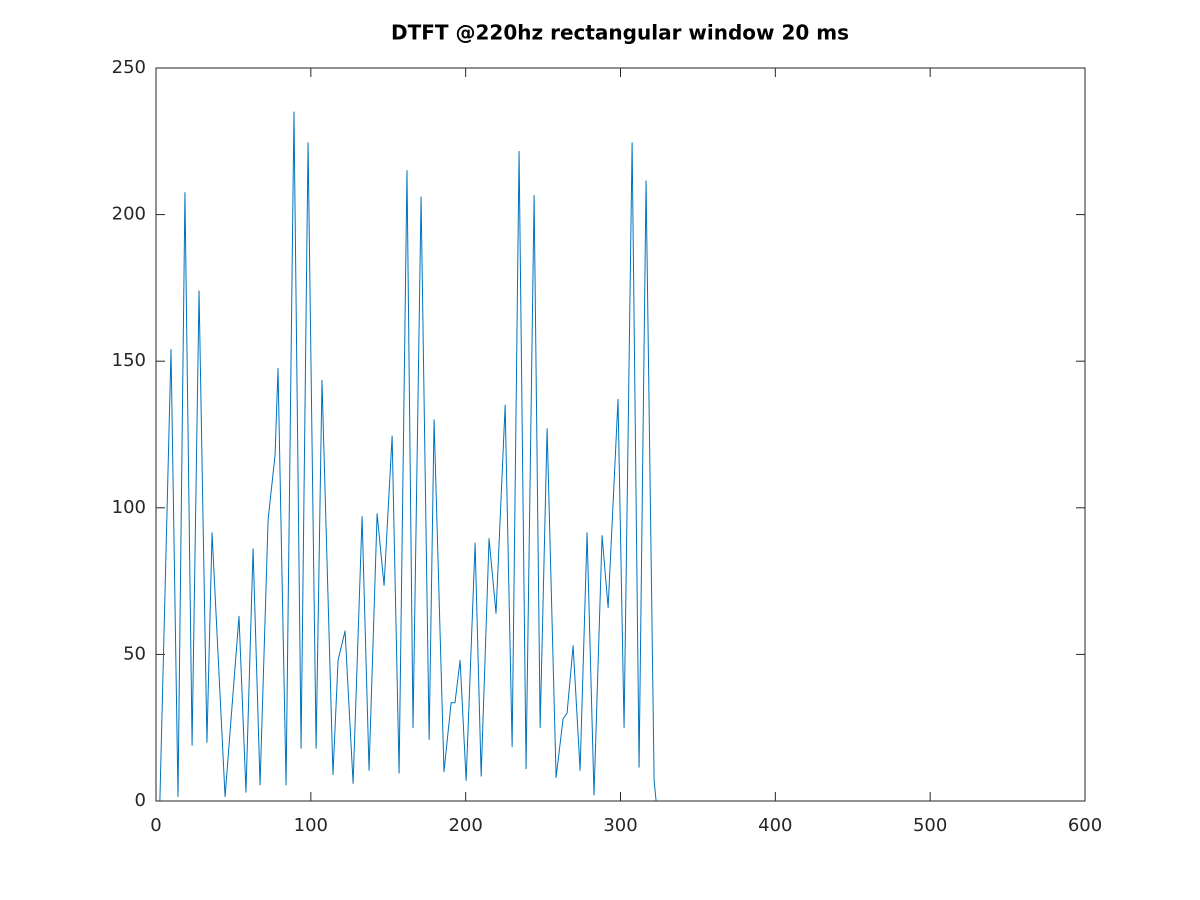 Image resolution: width=1200 pixels, height=900 pixels. What do you see at coordinates (129, 67) in the screenshot?
I see `y-tick-label: 250` at bounding box center [129, 67].